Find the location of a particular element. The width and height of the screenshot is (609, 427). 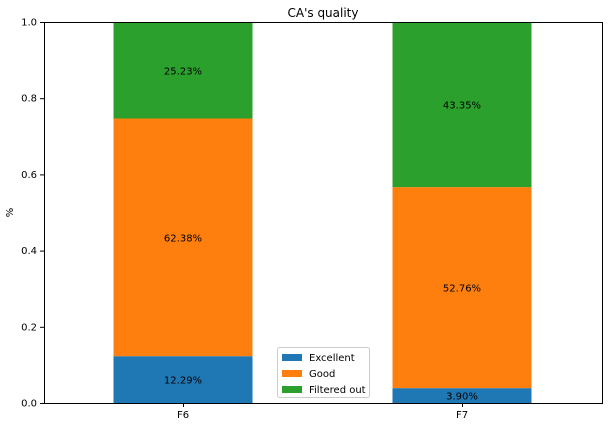

legend-swatch-filtered-out is located at coordinates (292, 389).